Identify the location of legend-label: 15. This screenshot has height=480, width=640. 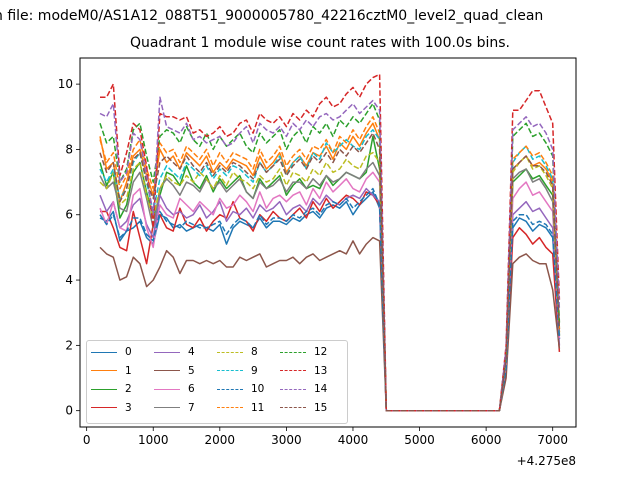
(321, 407).